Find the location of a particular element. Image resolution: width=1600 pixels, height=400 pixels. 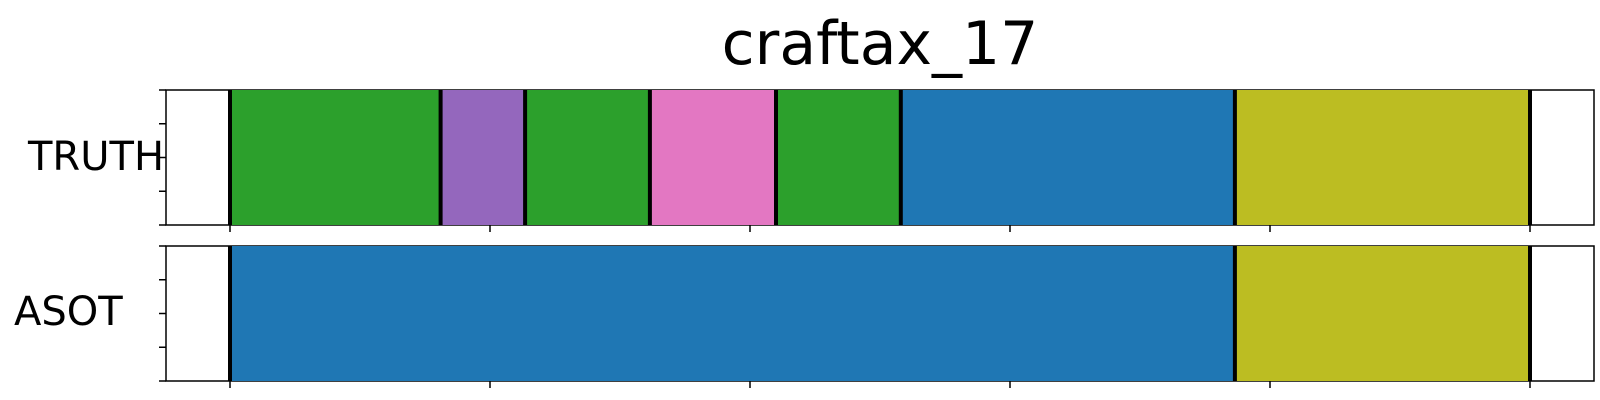

track-truth-label: TRUTH is located at coordinates (95, 157).